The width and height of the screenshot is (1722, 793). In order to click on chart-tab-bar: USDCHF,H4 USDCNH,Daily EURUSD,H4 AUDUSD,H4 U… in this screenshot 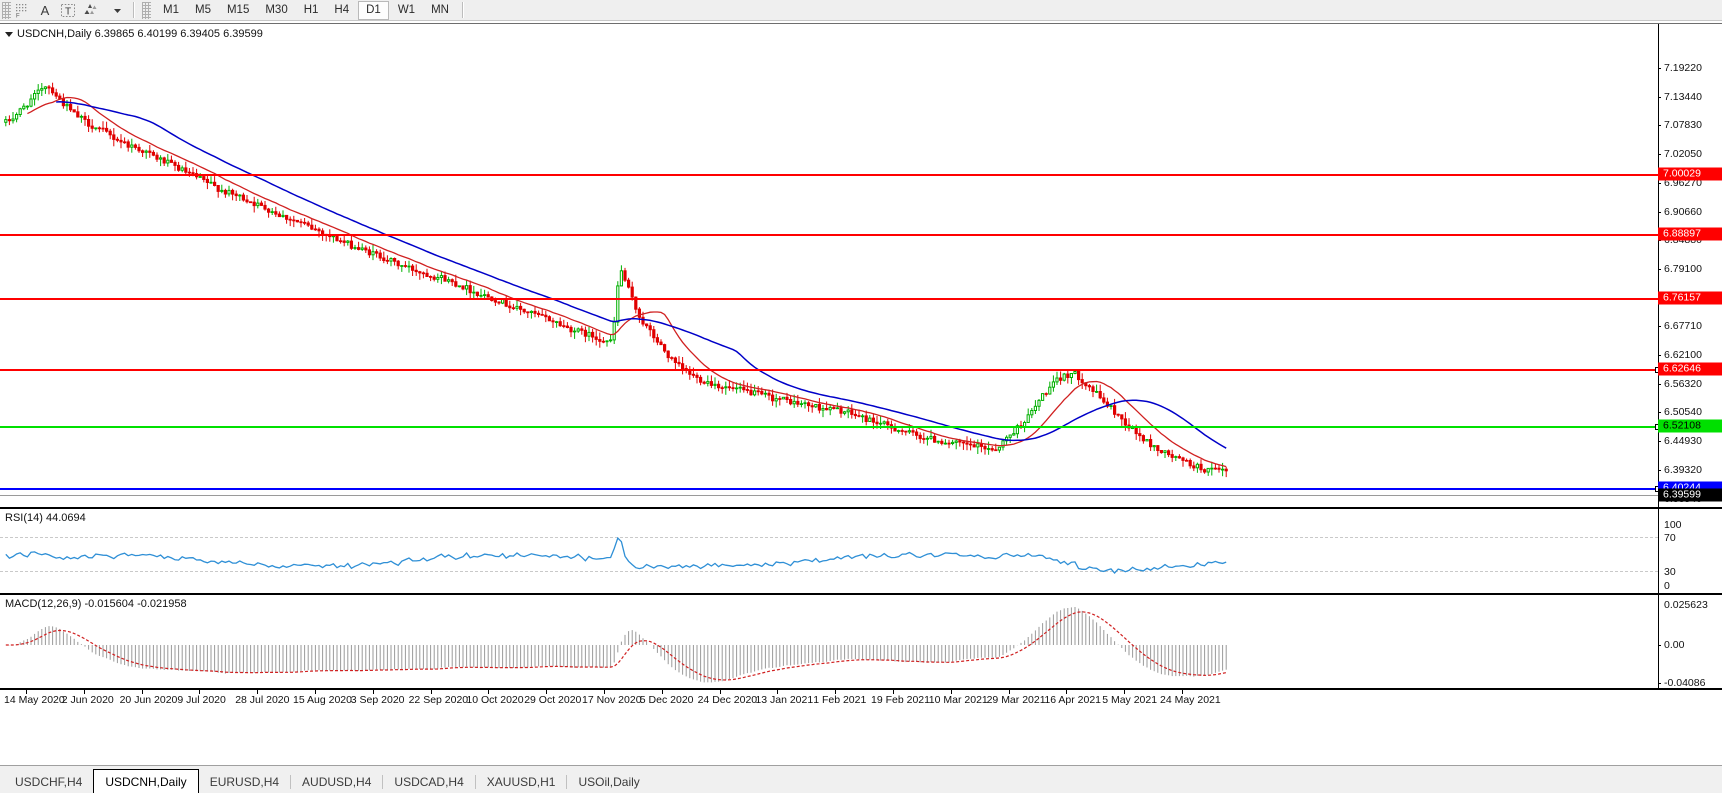, I will do `click(861, 779)`.